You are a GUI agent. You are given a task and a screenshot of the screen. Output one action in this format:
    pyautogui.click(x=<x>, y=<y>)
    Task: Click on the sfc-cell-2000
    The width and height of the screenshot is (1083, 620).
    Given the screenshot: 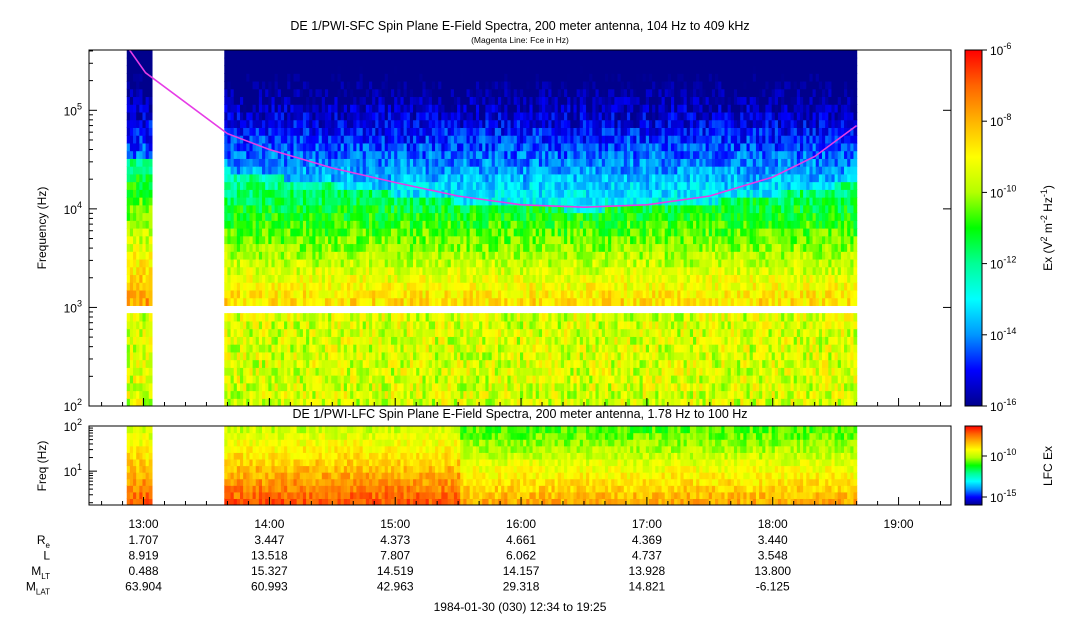 What is the action you would take?
    pyautogui.click(x=339, y=240)
    